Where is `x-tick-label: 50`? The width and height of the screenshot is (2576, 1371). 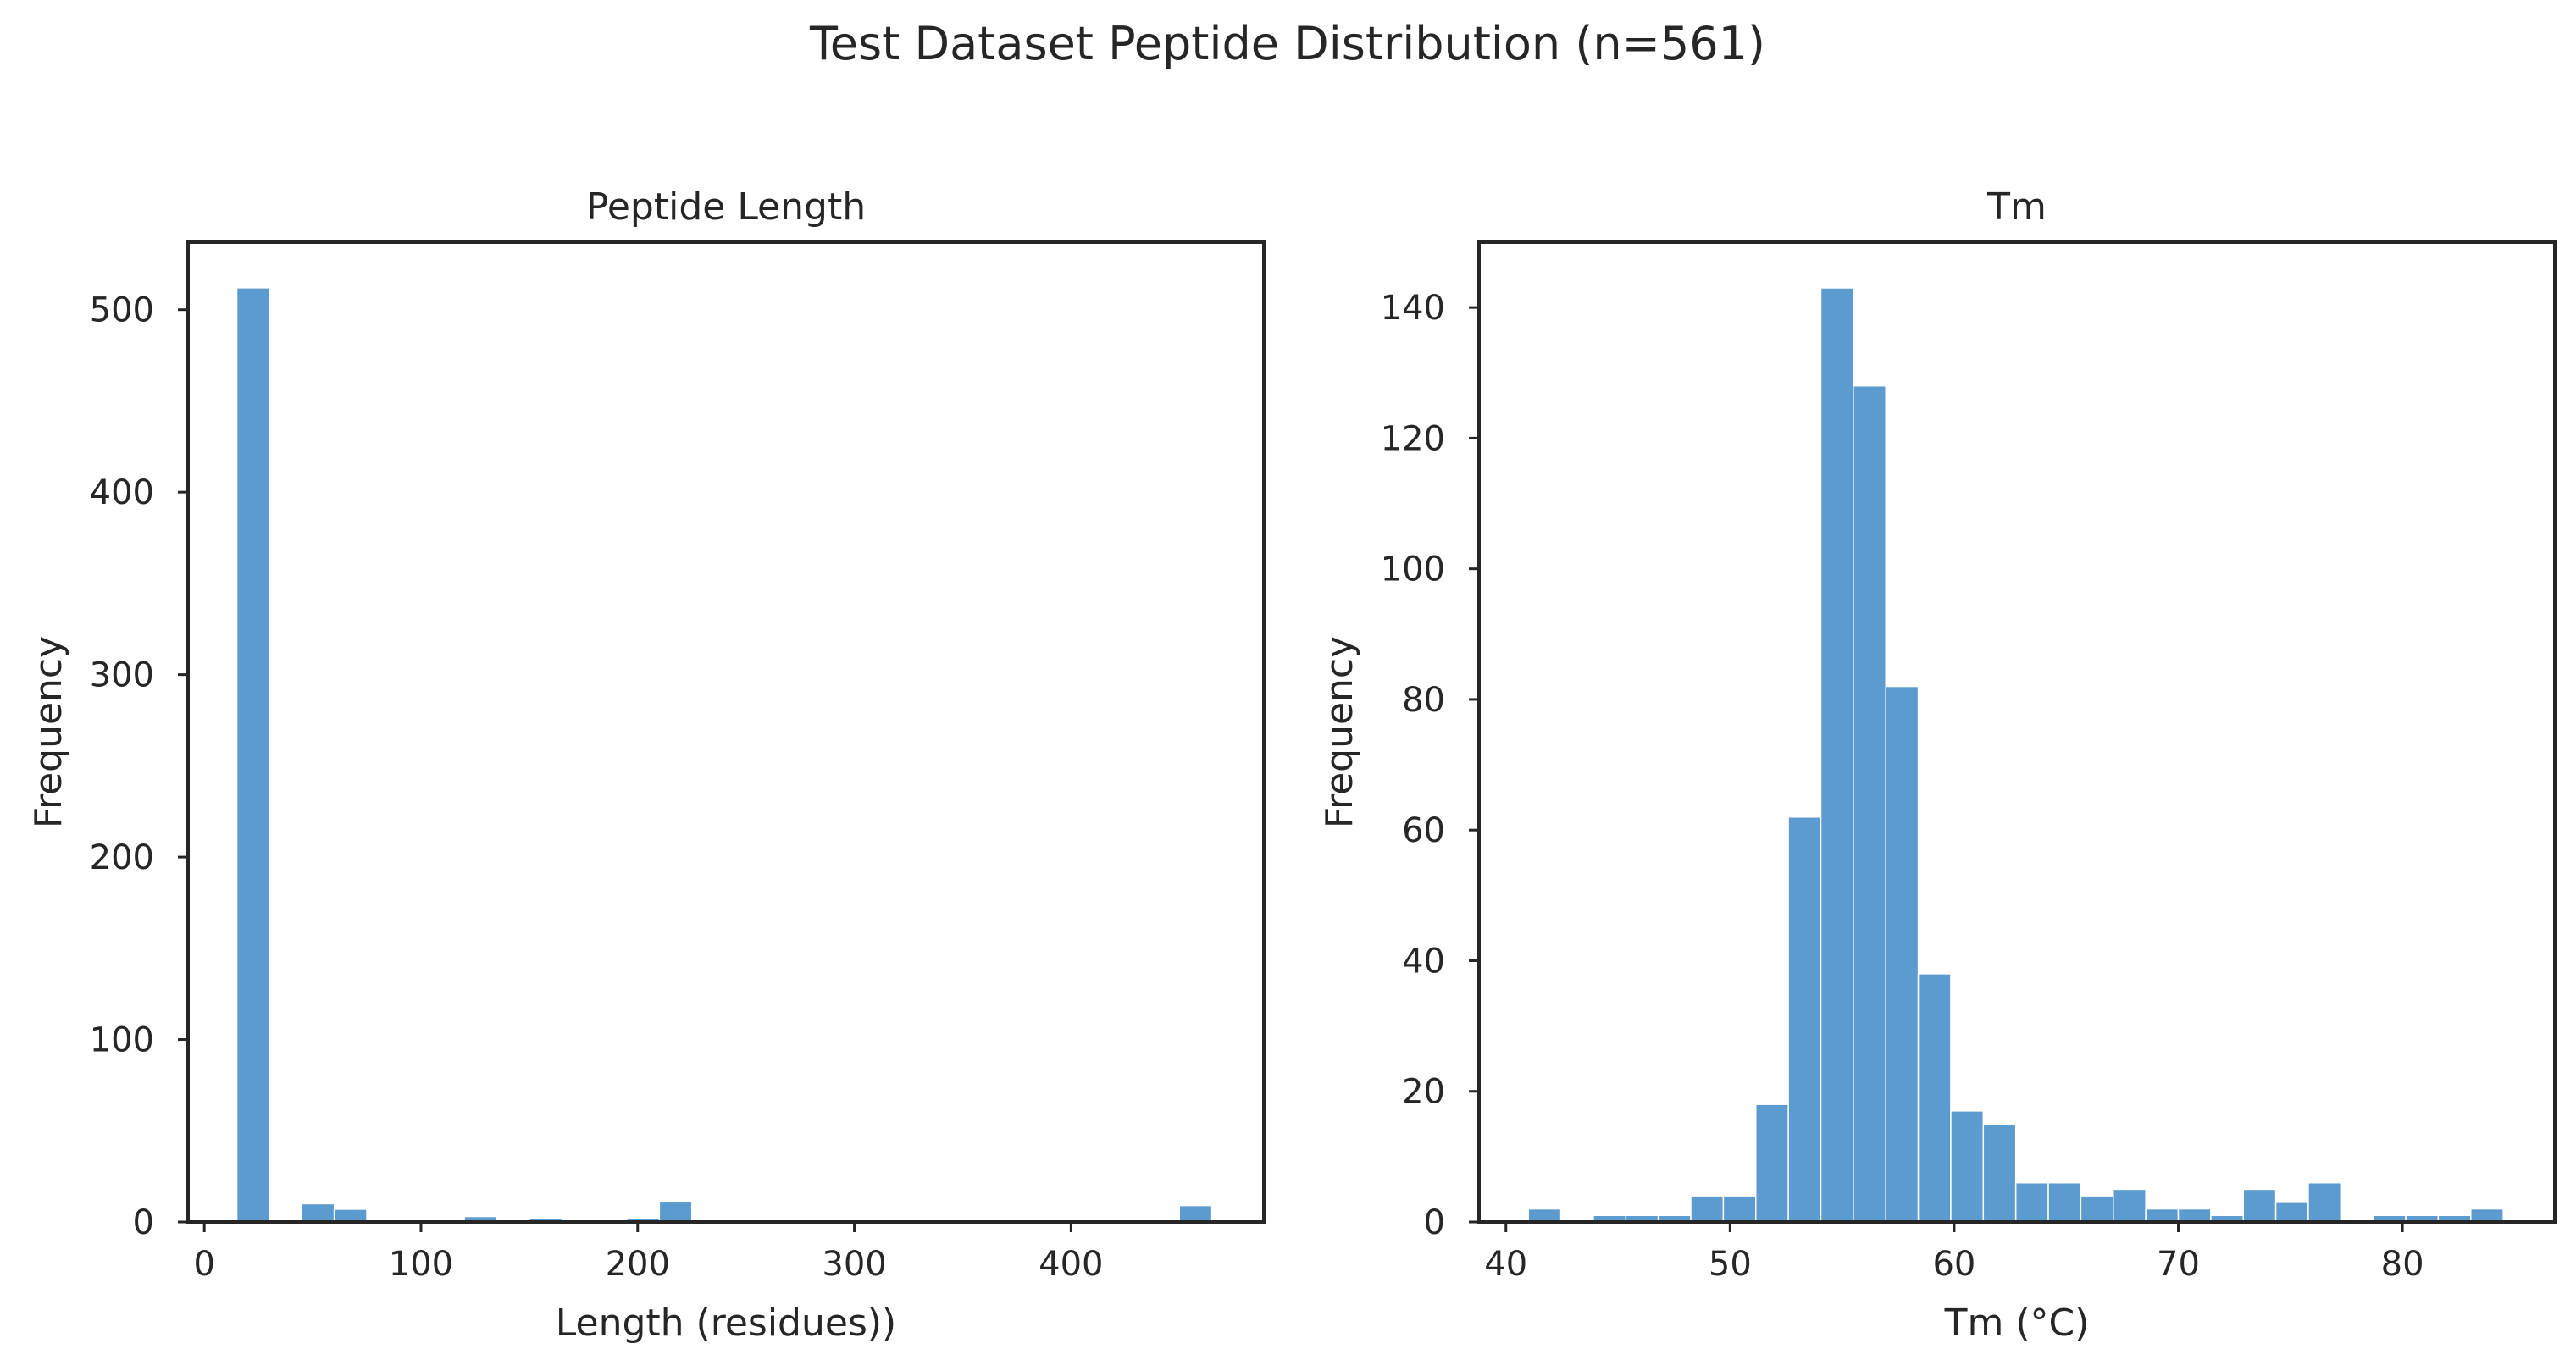
x-tick-label: 50 is located at coordinates (1730, 1265).